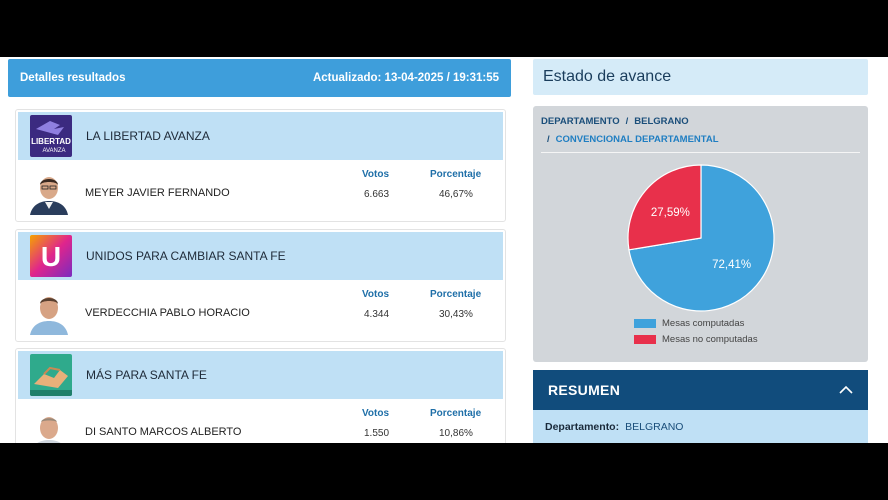 The width and height of the screenshot is (888, 500). Describe the element at coordinates (670, 213) in the screenshot. I see `pie-label-1: 27,59%` at that location.